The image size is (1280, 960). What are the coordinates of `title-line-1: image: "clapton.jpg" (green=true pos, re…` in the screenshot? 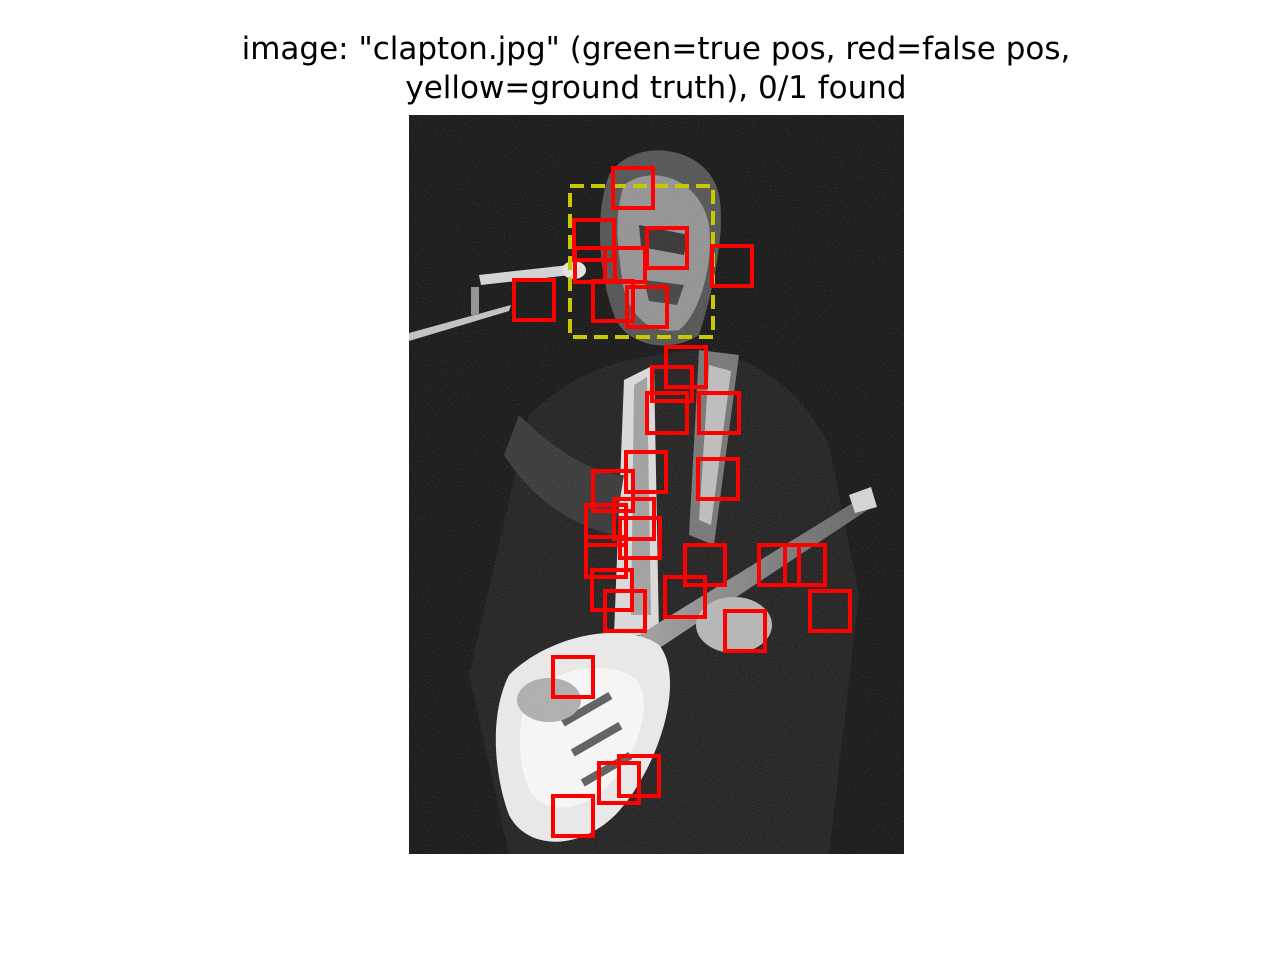 It's located at (656, 49).